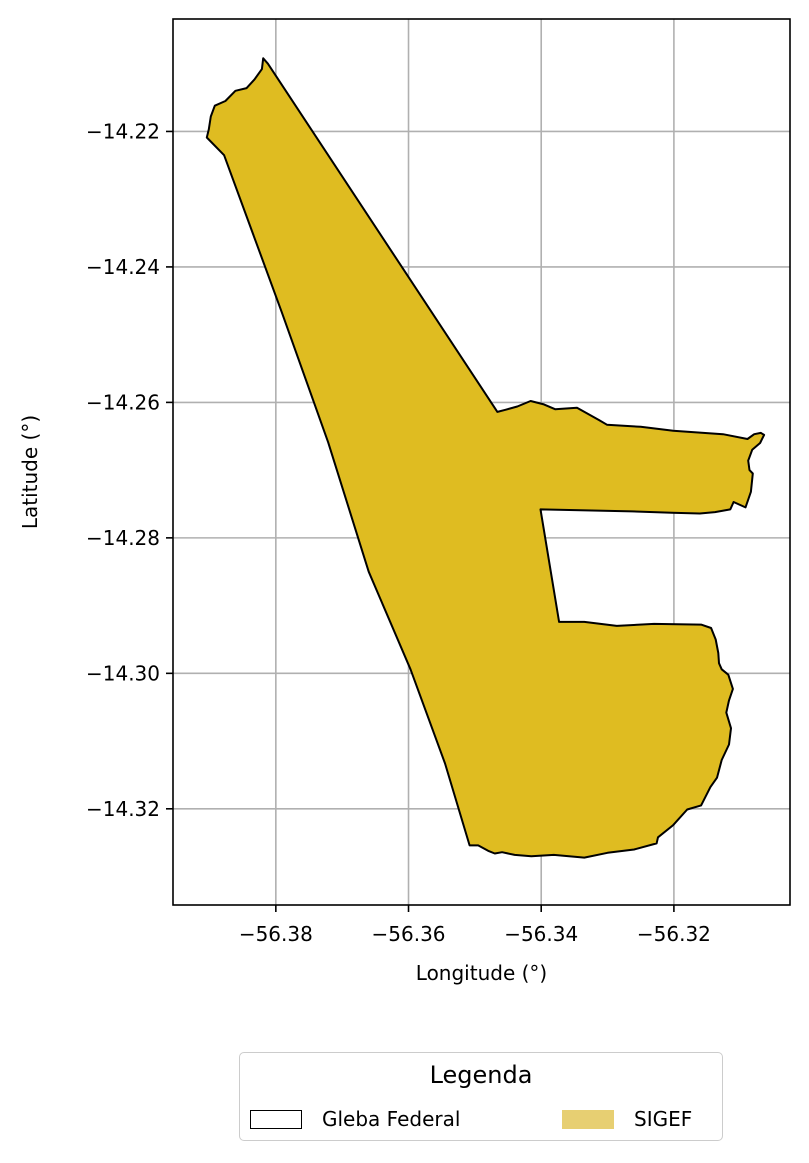 The height and width of the screenshot is (1163, 809). Describe the element at coordinates (123, 402) in the screenshot. I see `y-tick-label: −14.26` at that location.